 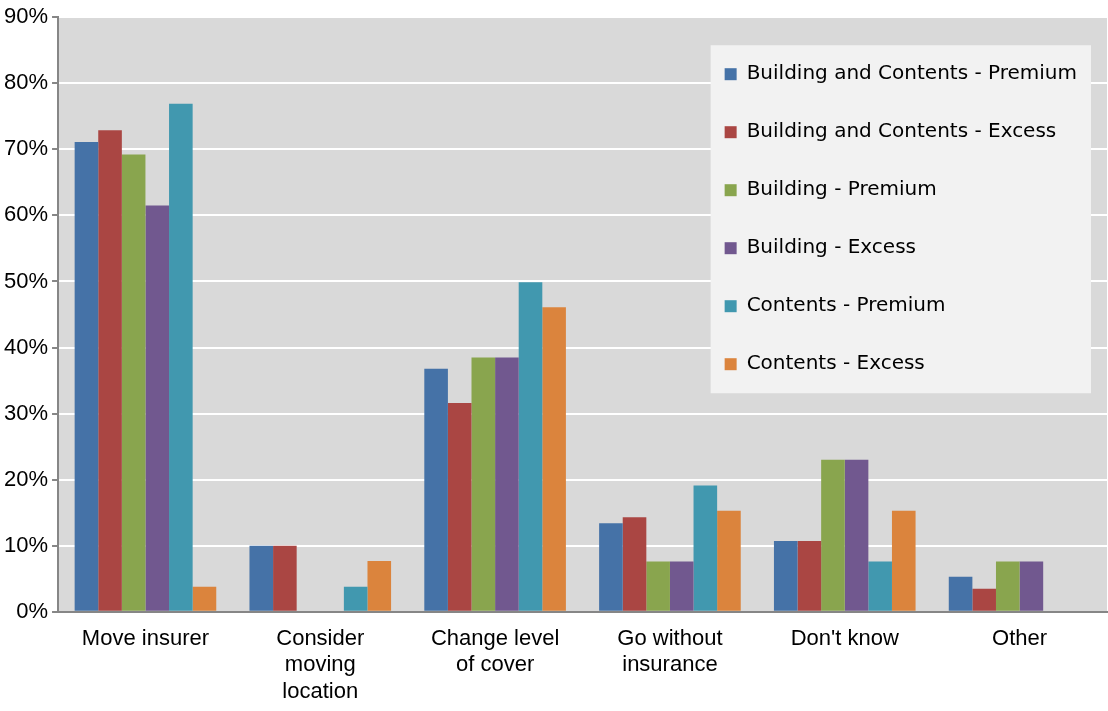 What do you see at coordinates (1020, 638) in the screenshot?
I see `x-tick-label: Other` at bounding box center [1020, 638].